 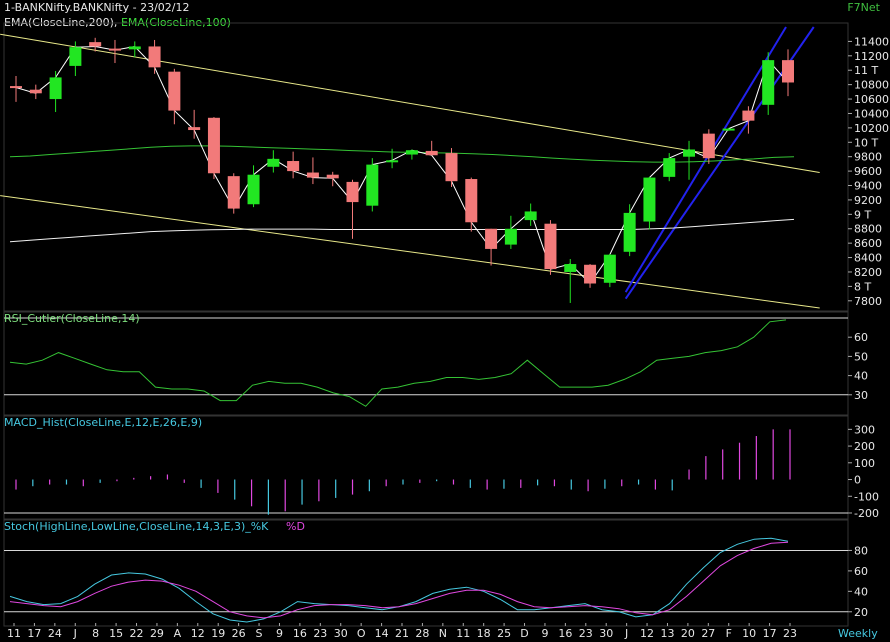 I want to click on x-axis-label: 28, so click(x=422, y=633).